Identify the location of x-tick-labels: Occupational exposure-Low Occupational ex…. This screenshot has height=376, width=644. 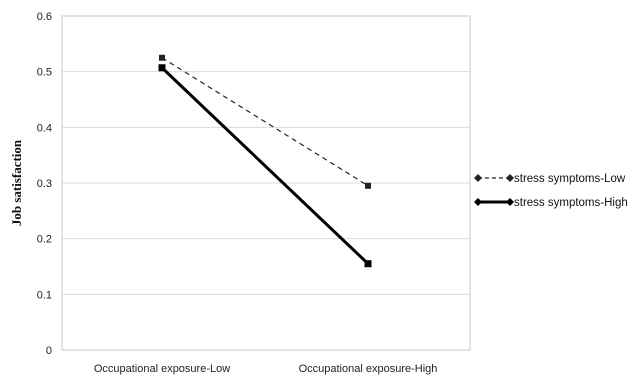
(266, 369).